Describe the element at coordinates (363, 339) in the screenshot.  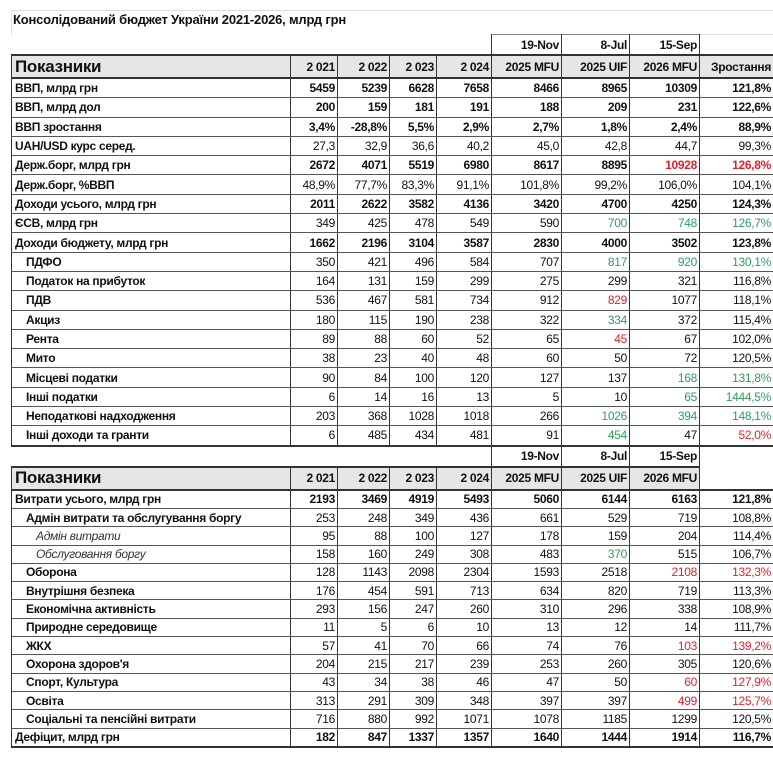
I see `value-cell: 88` at that location.